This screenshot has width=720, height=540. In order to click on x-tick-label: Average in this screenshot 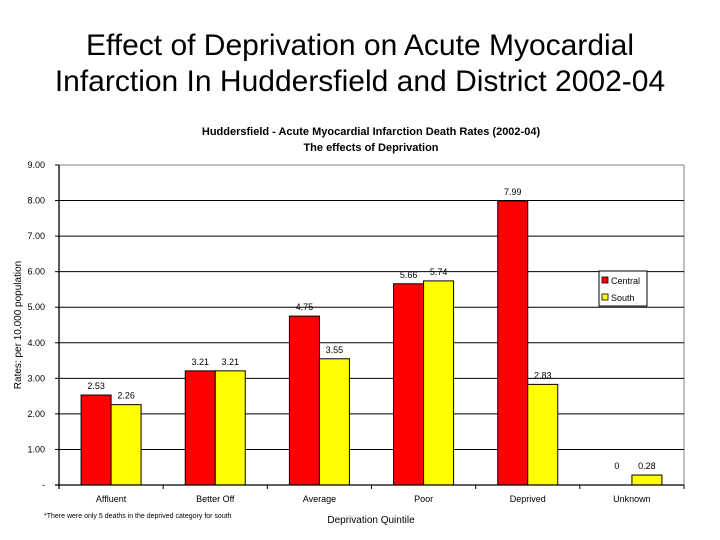, I will do `click(319, 499)`.